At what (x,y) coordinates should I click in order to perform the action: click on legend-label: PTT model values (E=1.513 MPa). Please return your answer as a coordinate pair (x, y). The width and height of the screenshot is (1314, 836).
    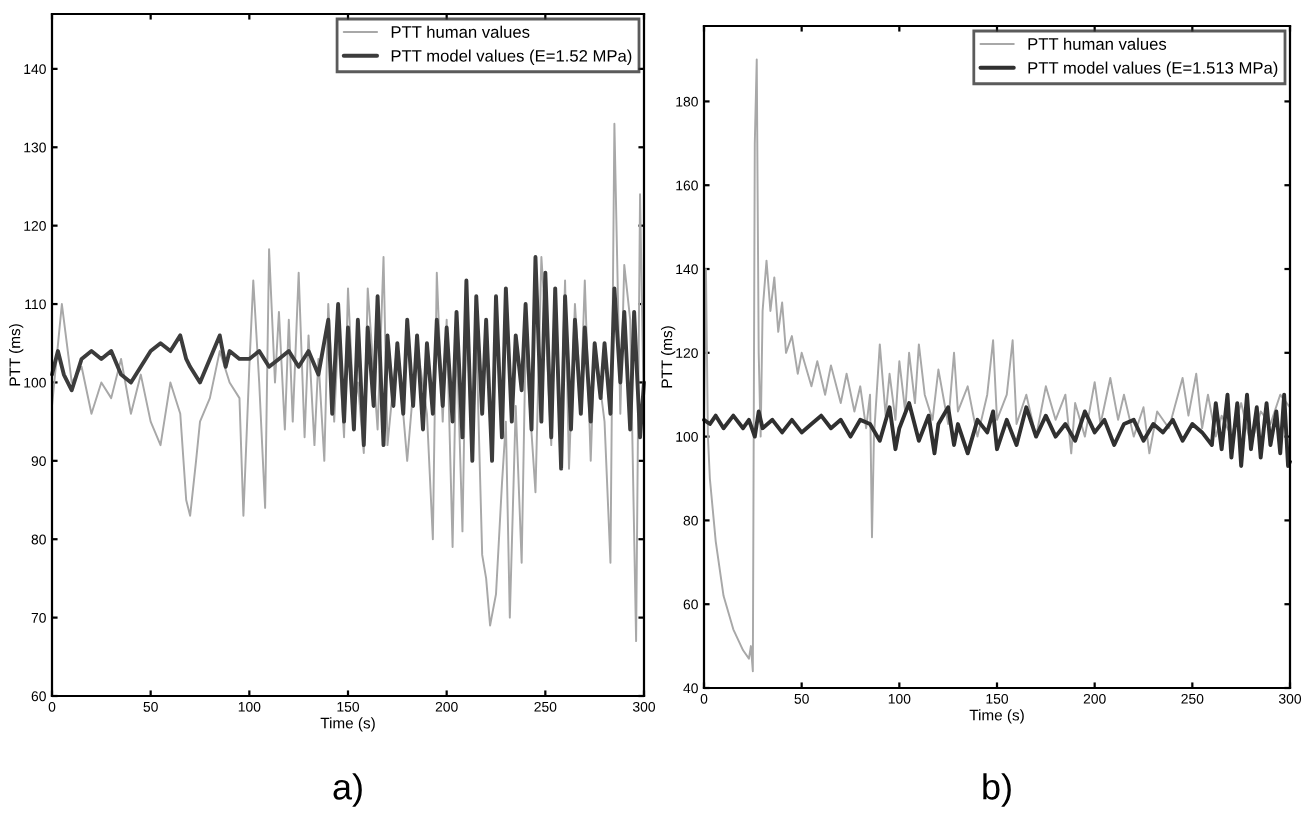
    Looking at the image, I should click on (1153, 69).